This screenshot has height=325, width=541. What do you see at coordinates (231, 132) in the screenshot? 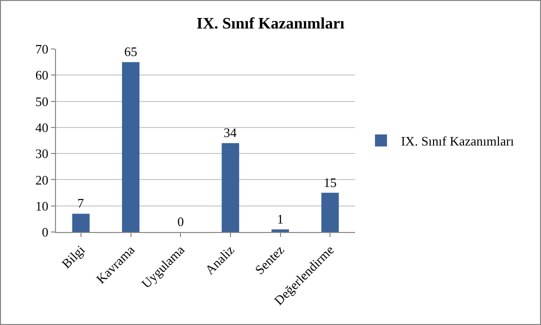
I see `data-label: 34` at bounding box center [231, 132].